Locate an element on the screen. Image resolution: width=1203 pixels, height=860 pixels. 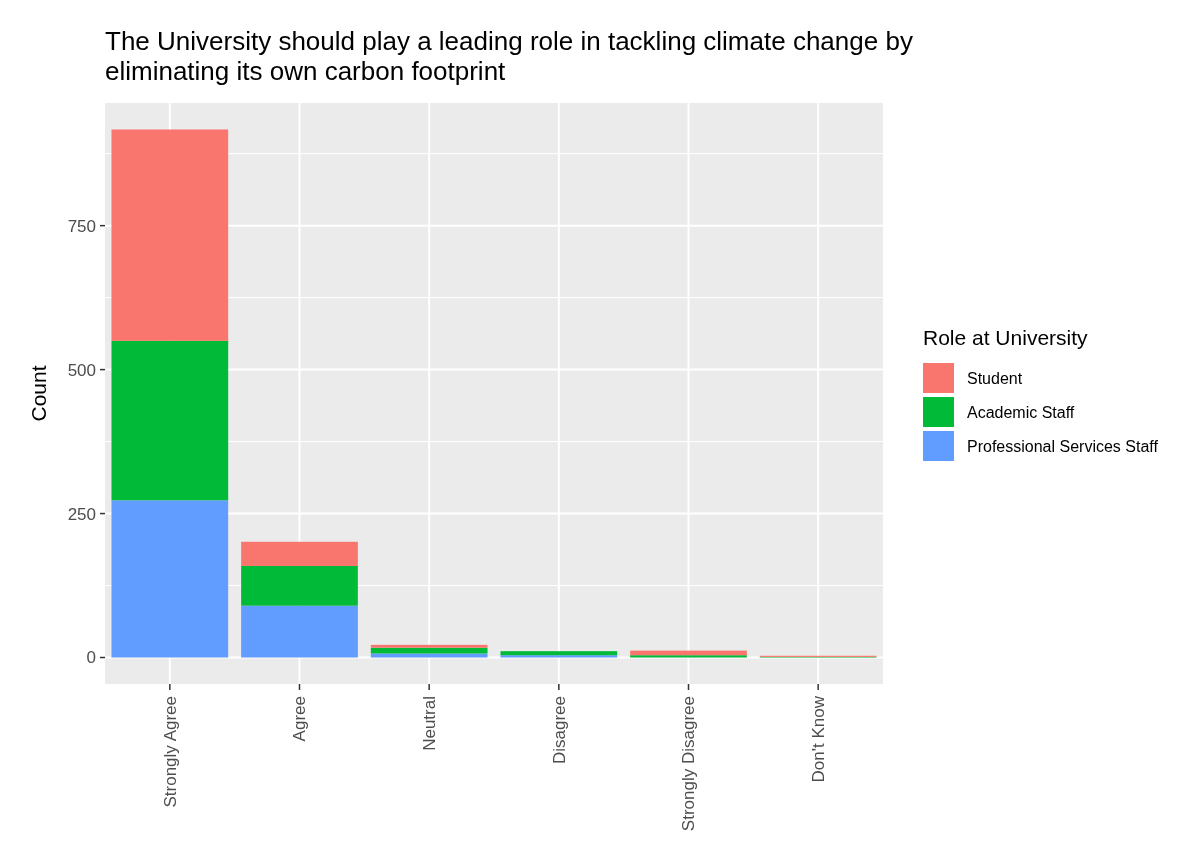
legend-title: Role at University is located at coordinates (1006, 337).